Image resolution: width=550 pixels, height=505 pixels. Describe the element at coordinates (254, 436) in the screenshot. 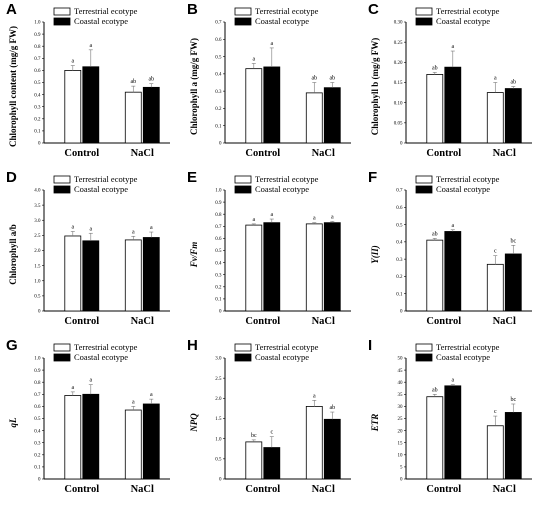

I see `significance-letter: bc` at that location.